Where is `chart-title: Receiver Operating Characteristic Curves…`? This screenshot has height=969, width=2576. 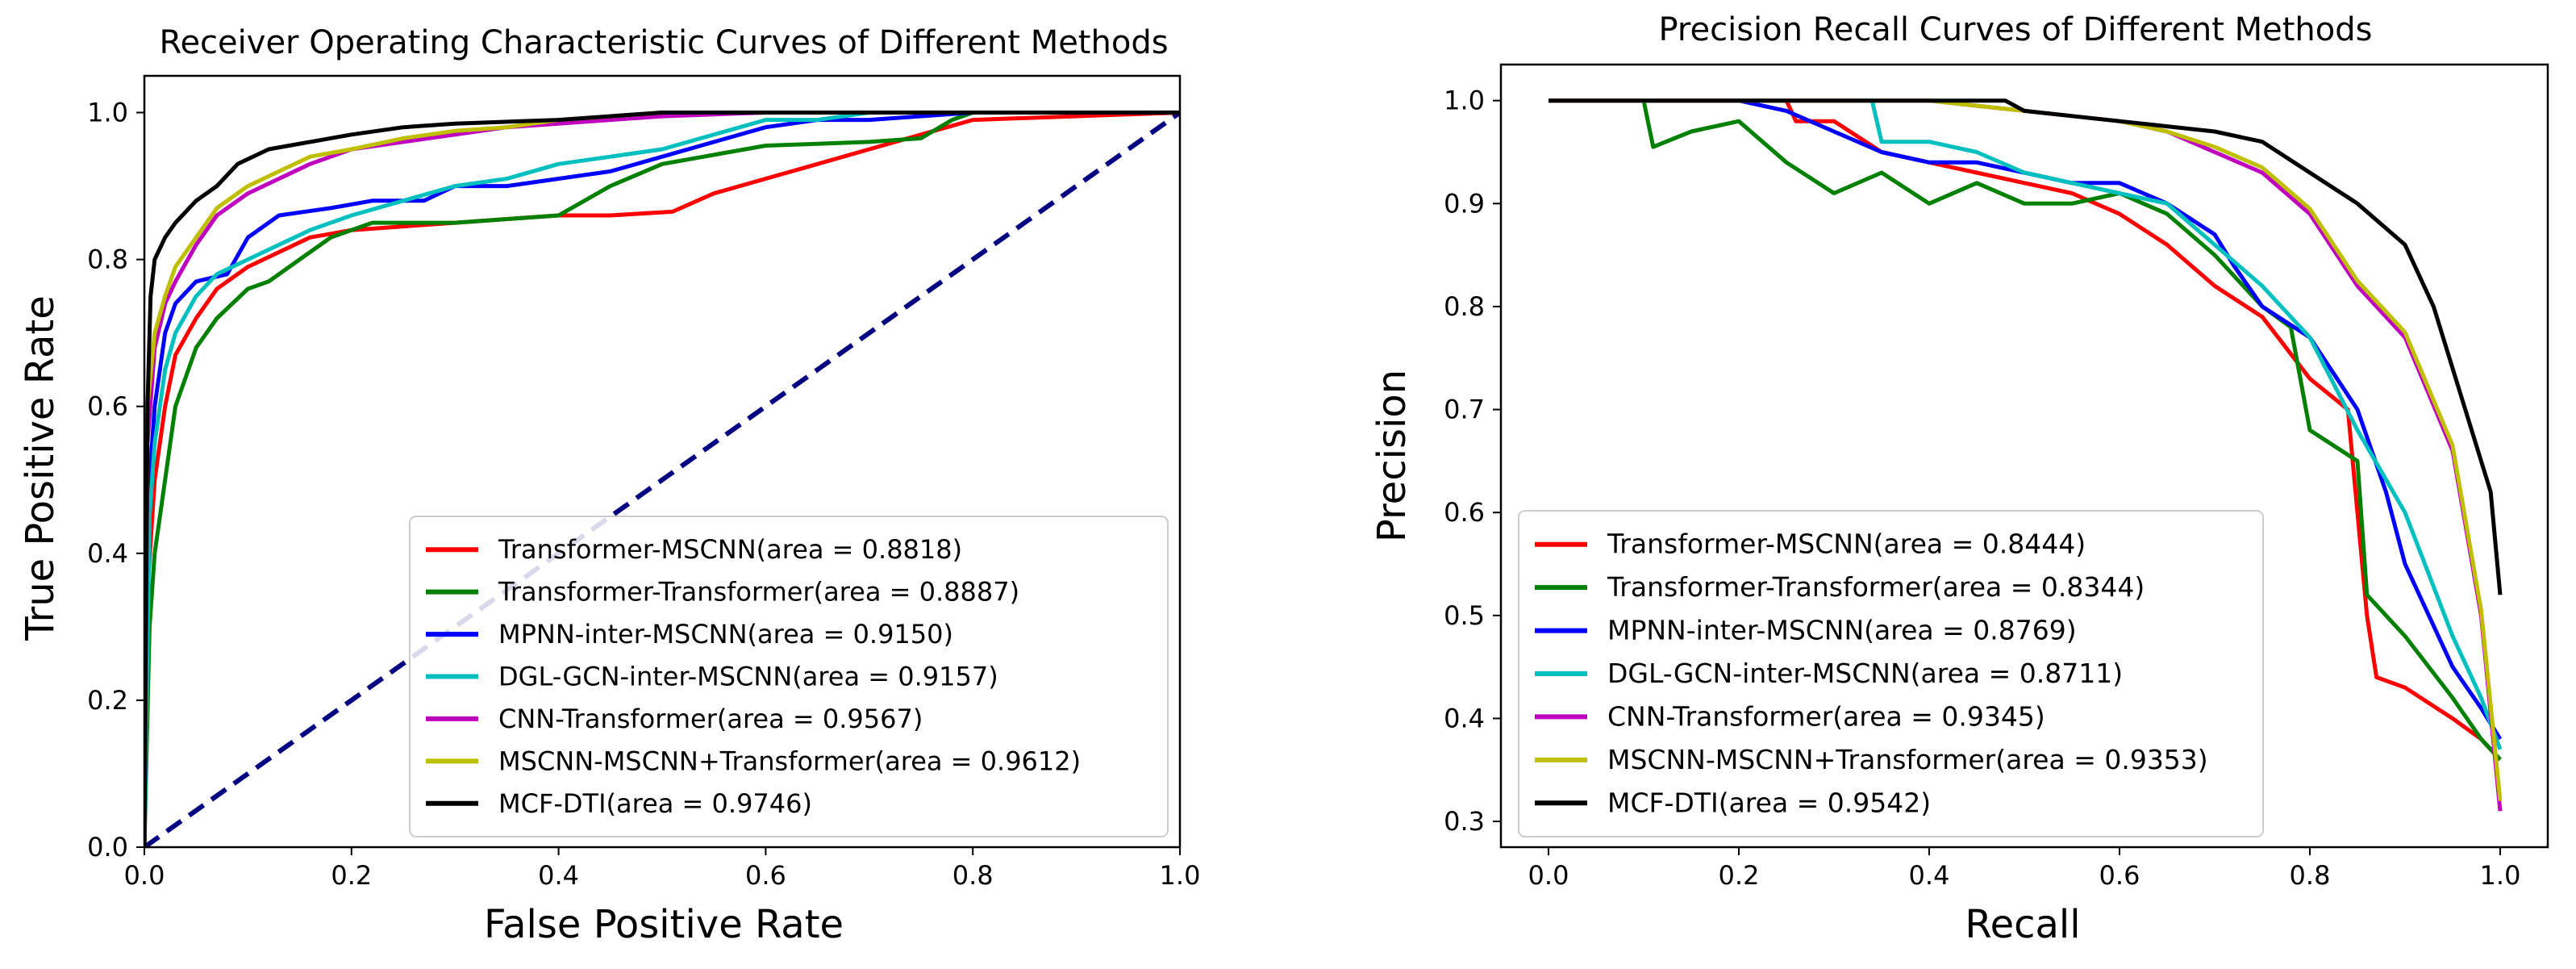 chart-title: Receiver Operating Characteristic Curves… is located at coordinates (663, 42).